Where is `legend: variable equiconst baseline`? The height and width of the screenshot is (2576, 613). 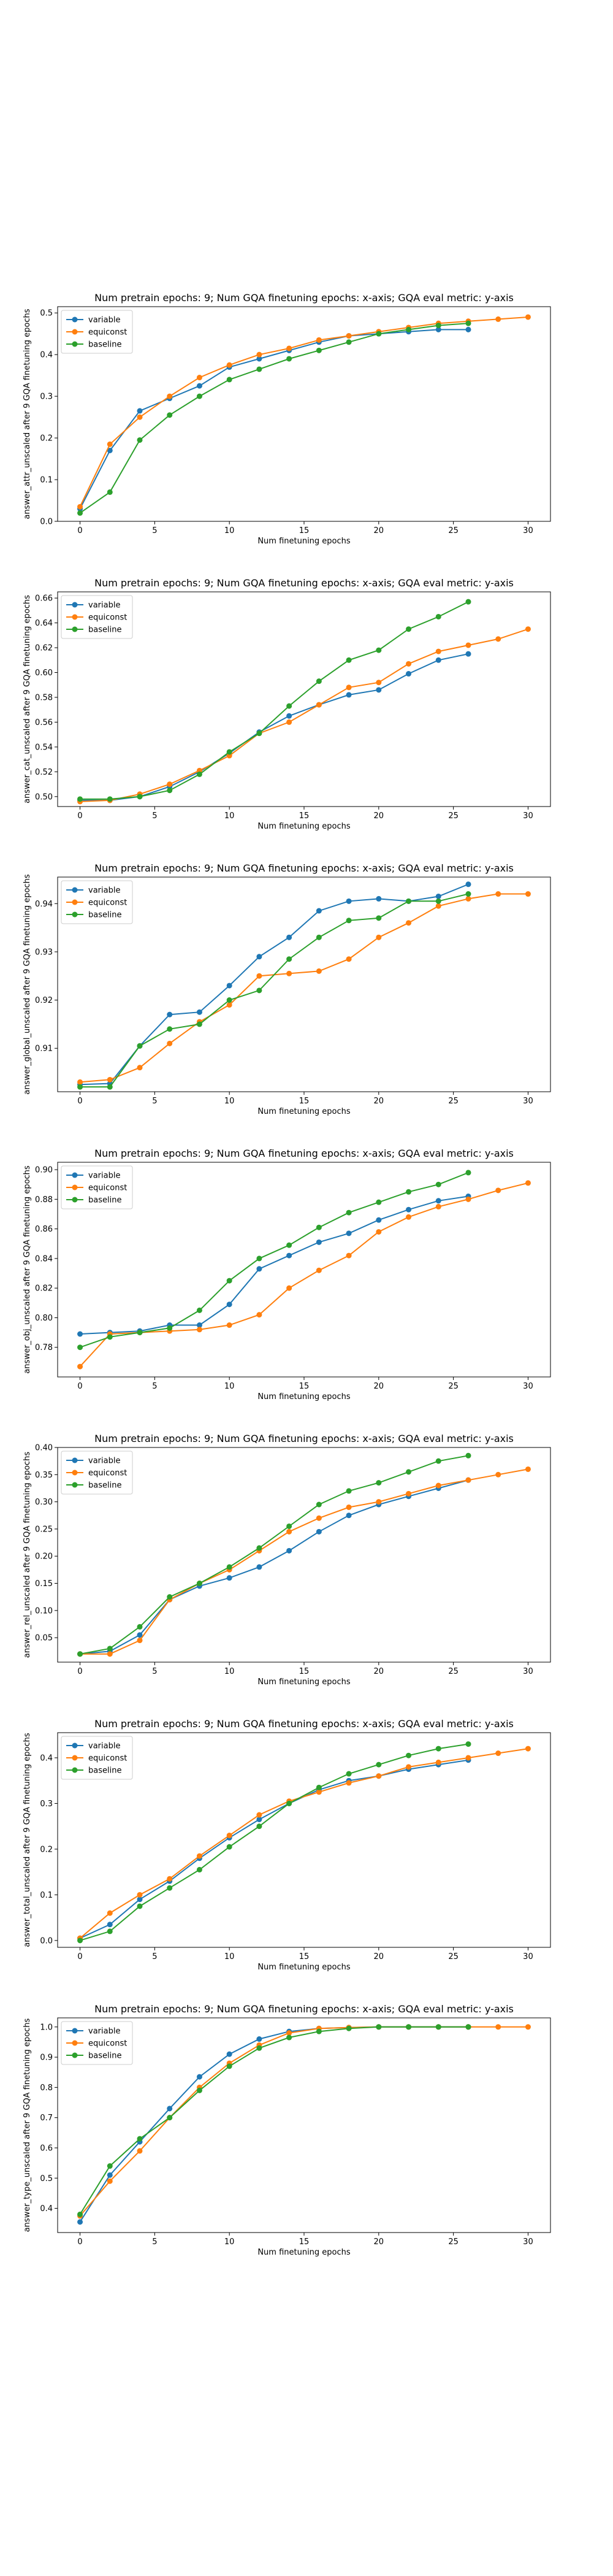 legend: variable equiconst baseline is located at coordinates (97, 1473).